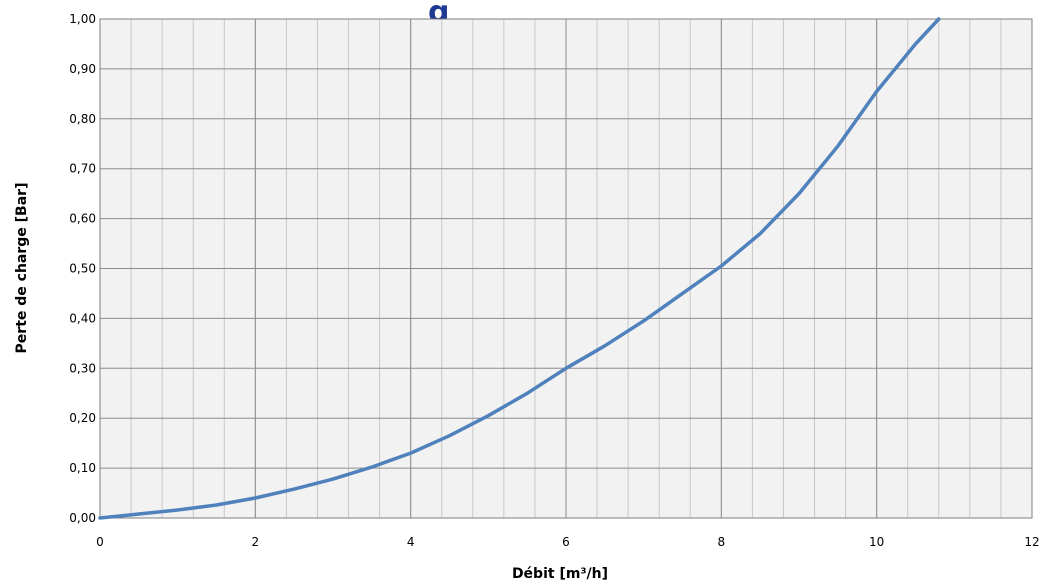 This screenshot has height=585, width=1042. What do you see at coordinates (82, 418) in the screenshot?
I see `y-tick-label: 0,20` at bounding box center [82, 418].